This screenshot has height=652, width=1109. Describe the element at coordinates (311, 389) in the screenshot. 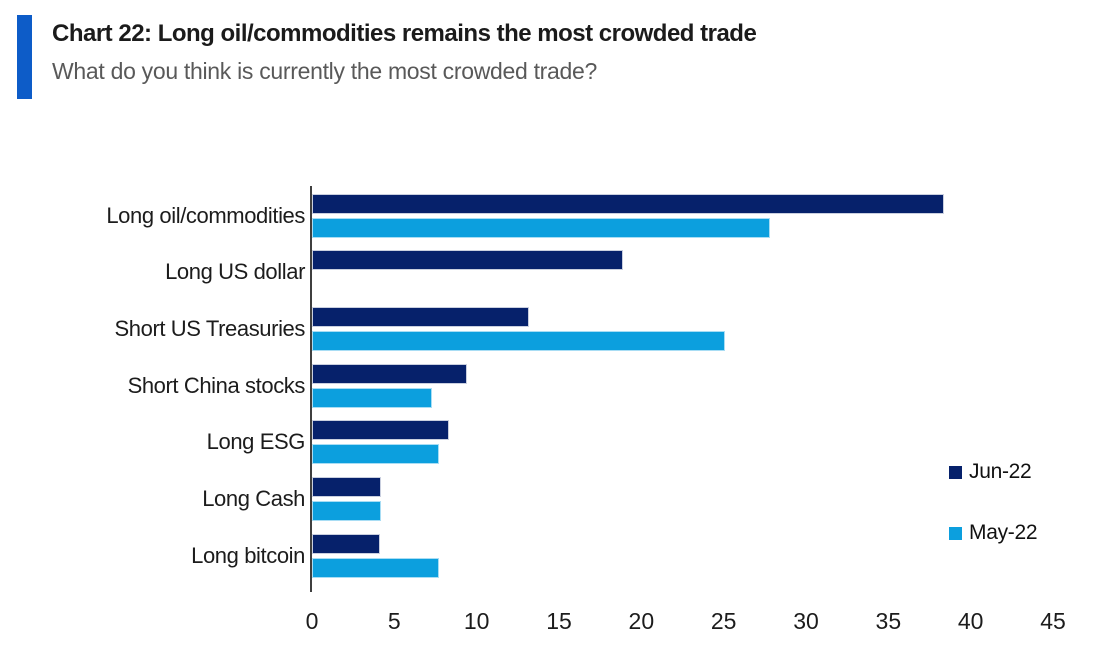

I see `y-axis-line` at that location.